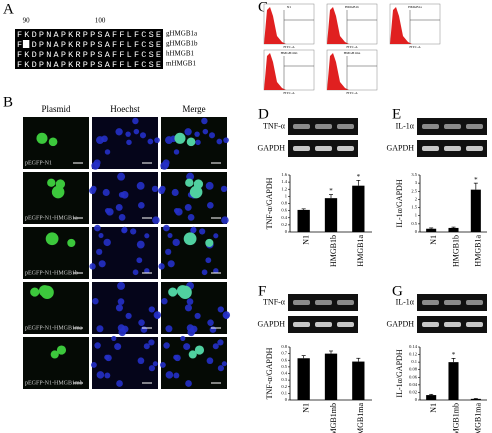 This screenshot has width=492, height=433. I want to click on flow-title: N1, so click(289, 7).